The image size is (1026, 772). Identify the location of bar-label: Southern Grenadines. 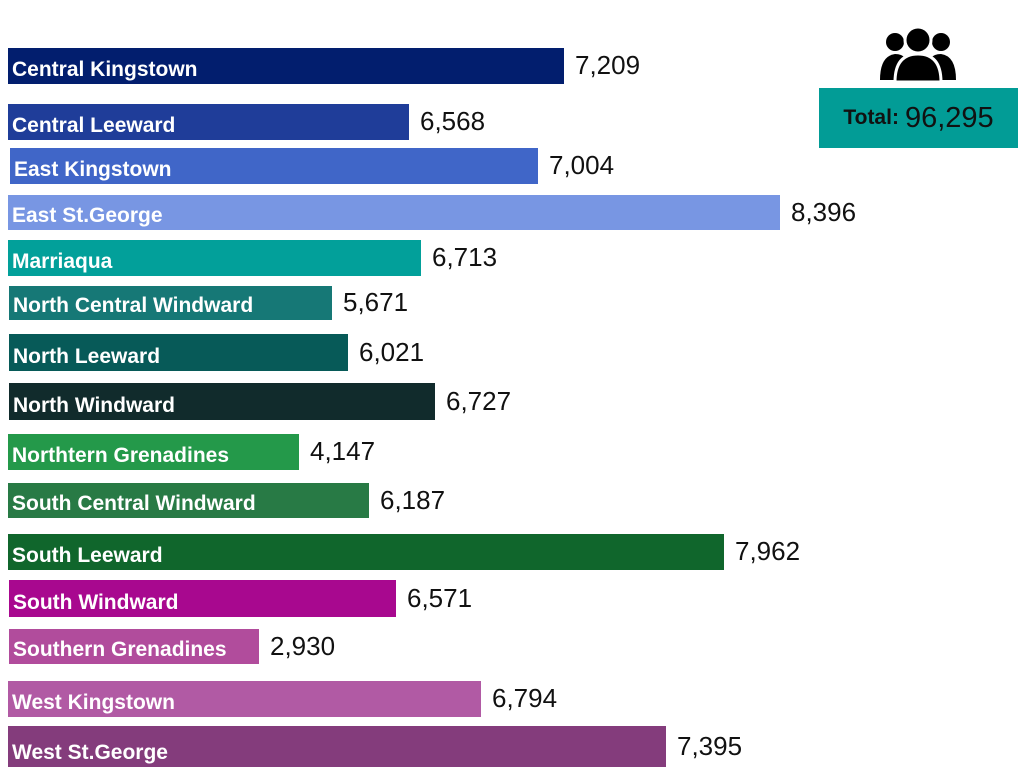
(120, 649).